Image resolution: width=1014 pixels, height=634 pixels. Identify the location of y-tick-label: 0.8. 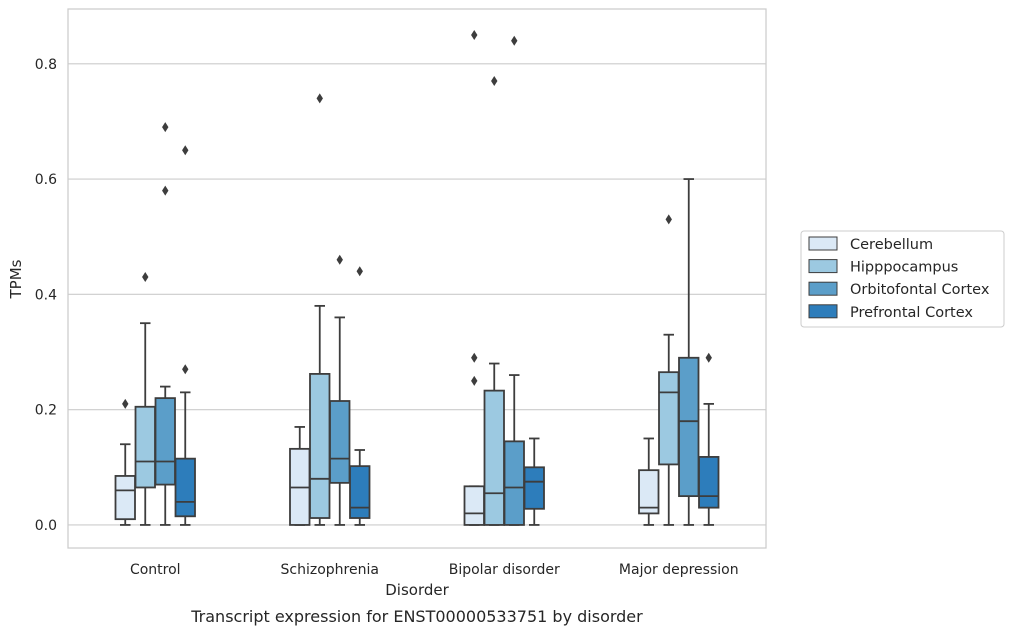
(46, 65).